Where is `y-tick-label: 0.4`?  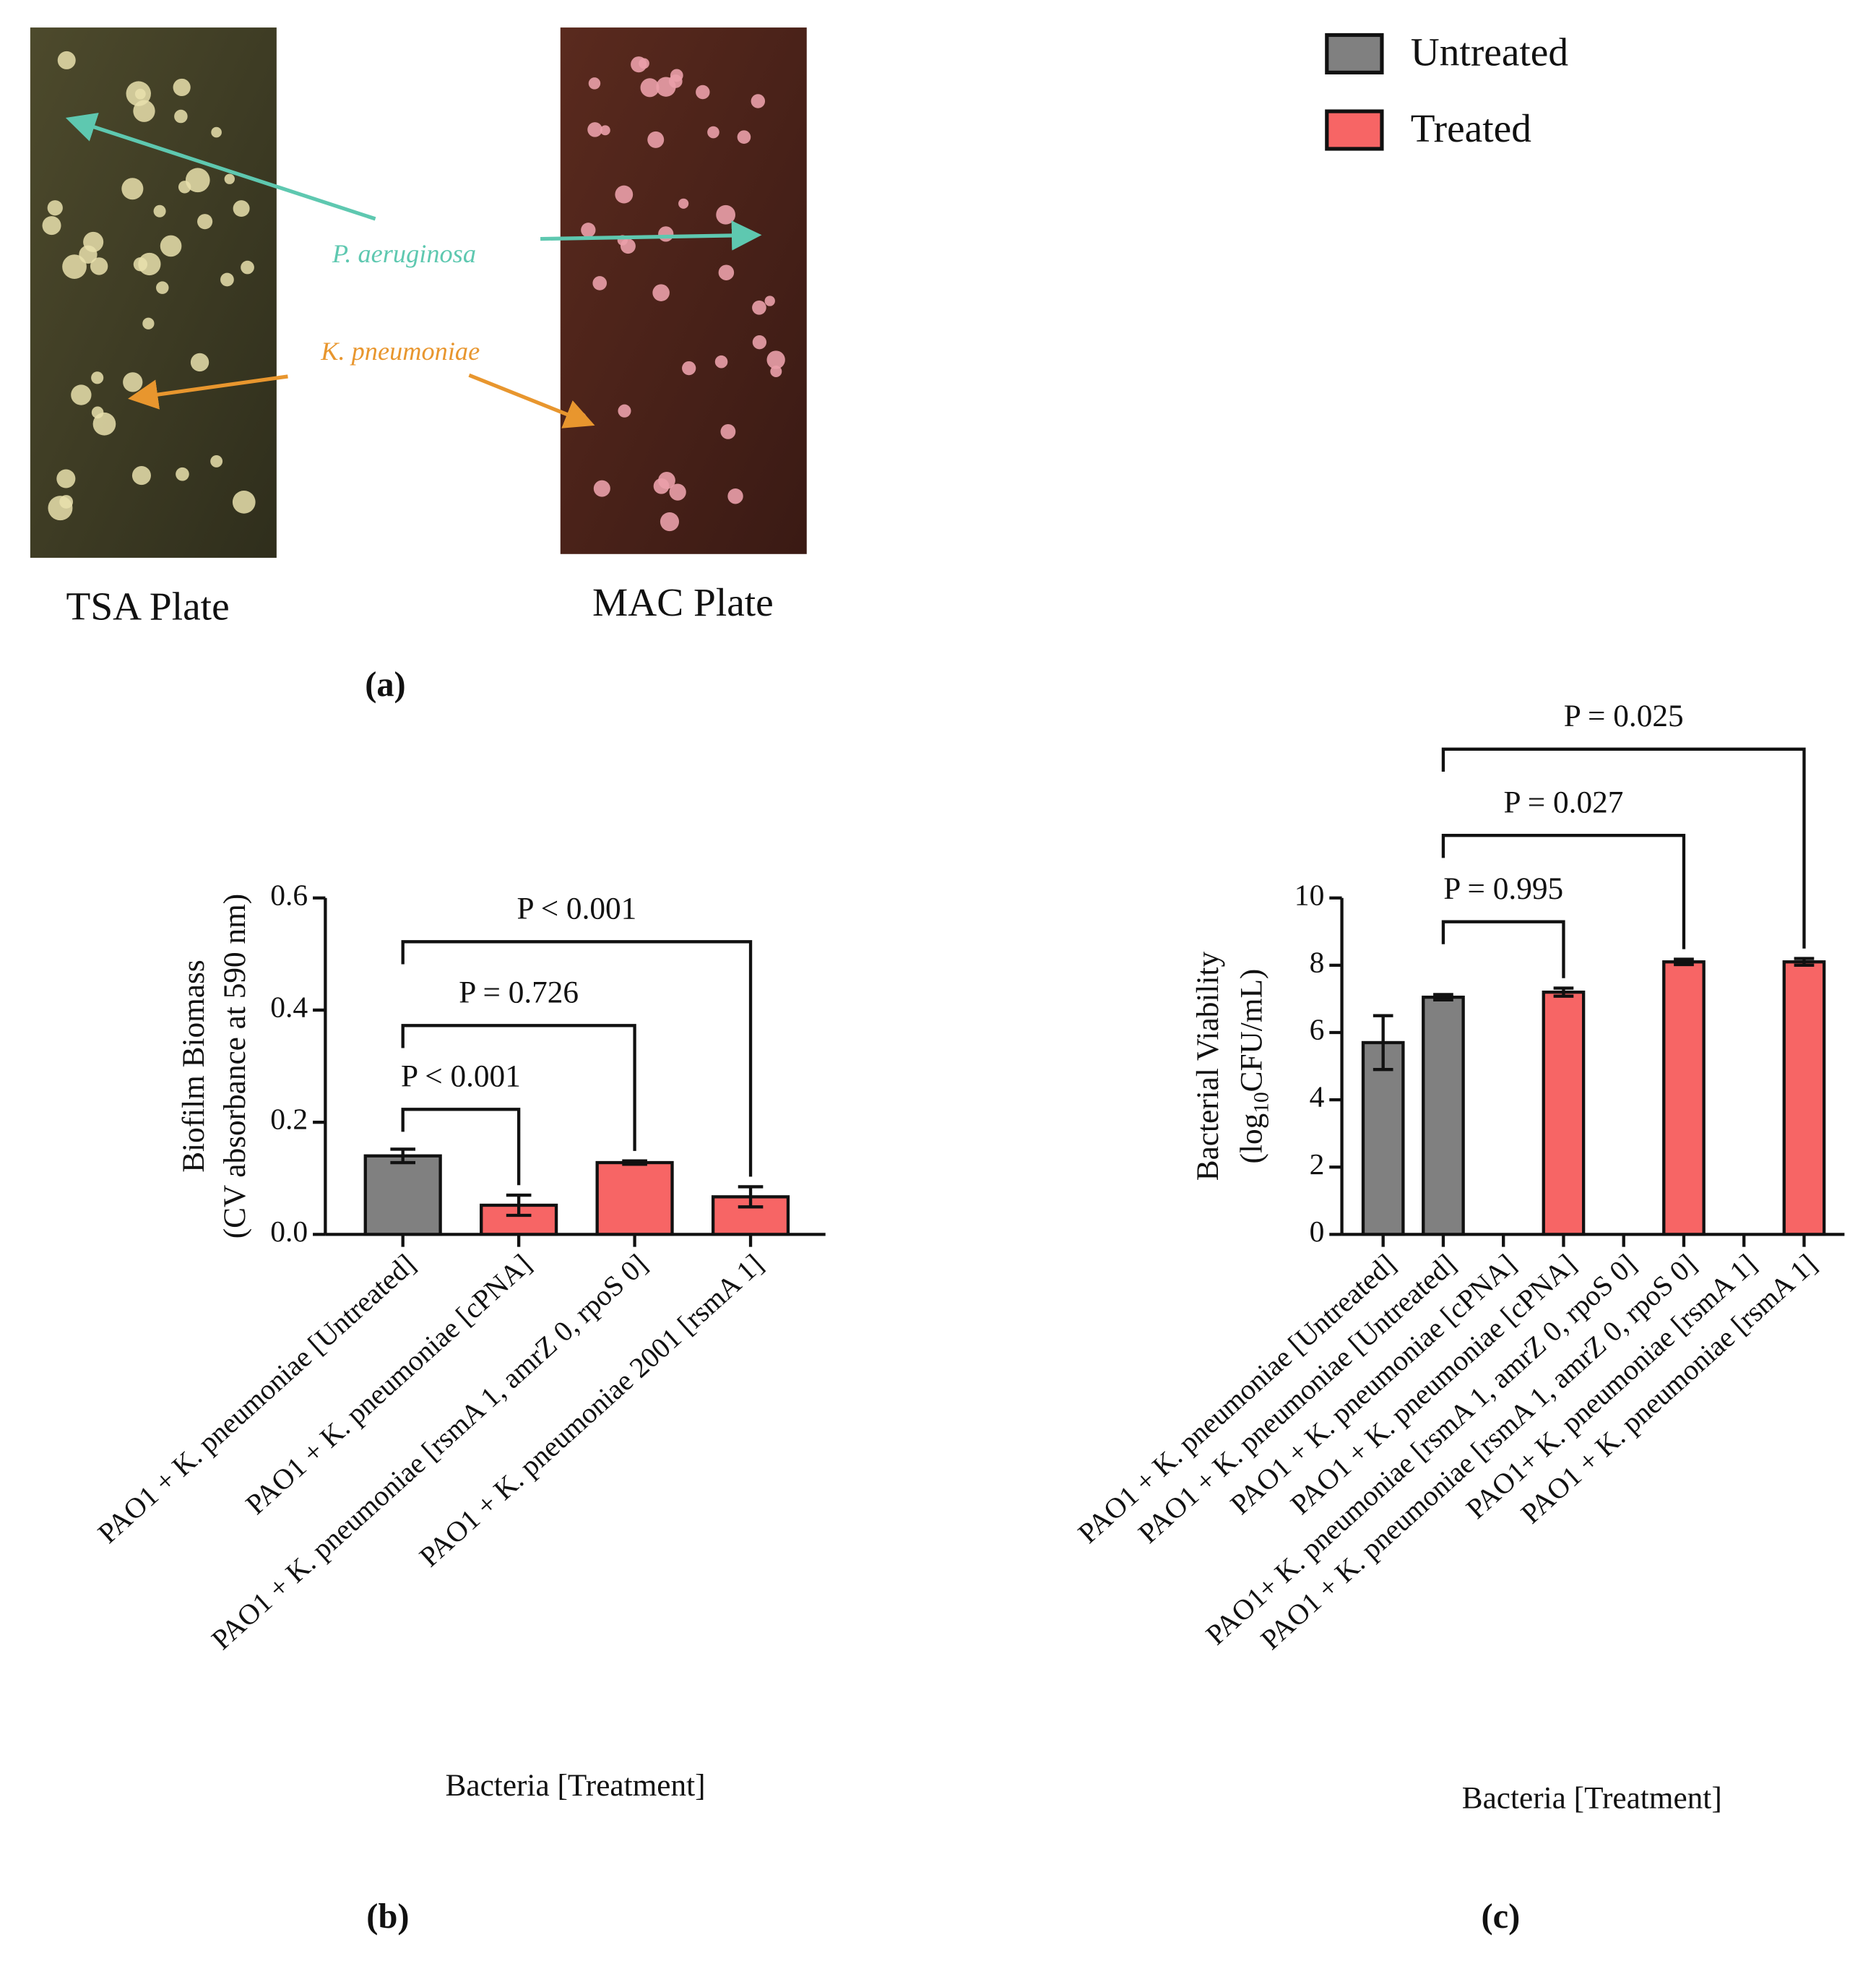 y-tick-label: 0.4 is located at coordinates (289, 1006).